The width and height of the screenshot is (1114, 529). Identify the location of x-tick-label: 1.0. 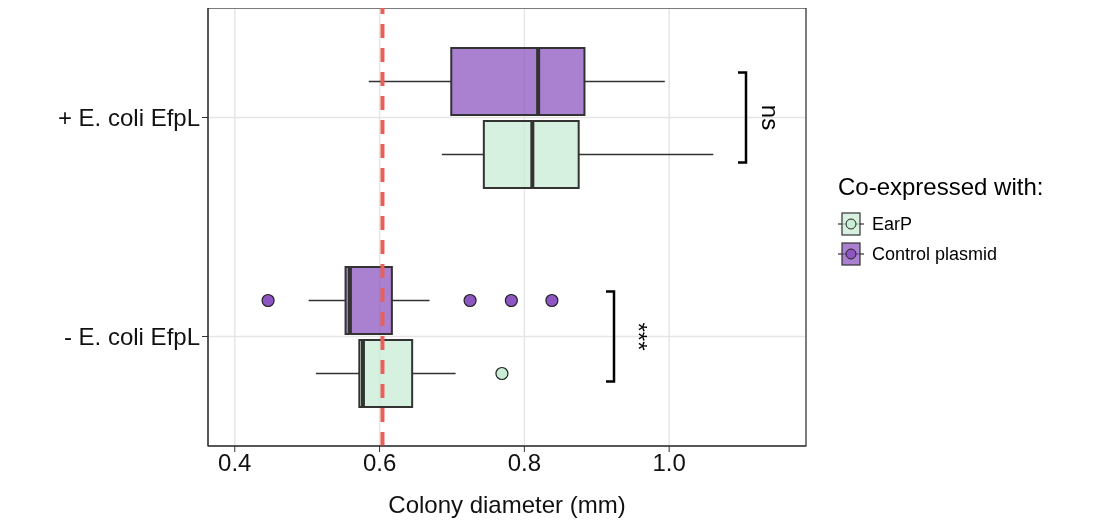
(669, 463).